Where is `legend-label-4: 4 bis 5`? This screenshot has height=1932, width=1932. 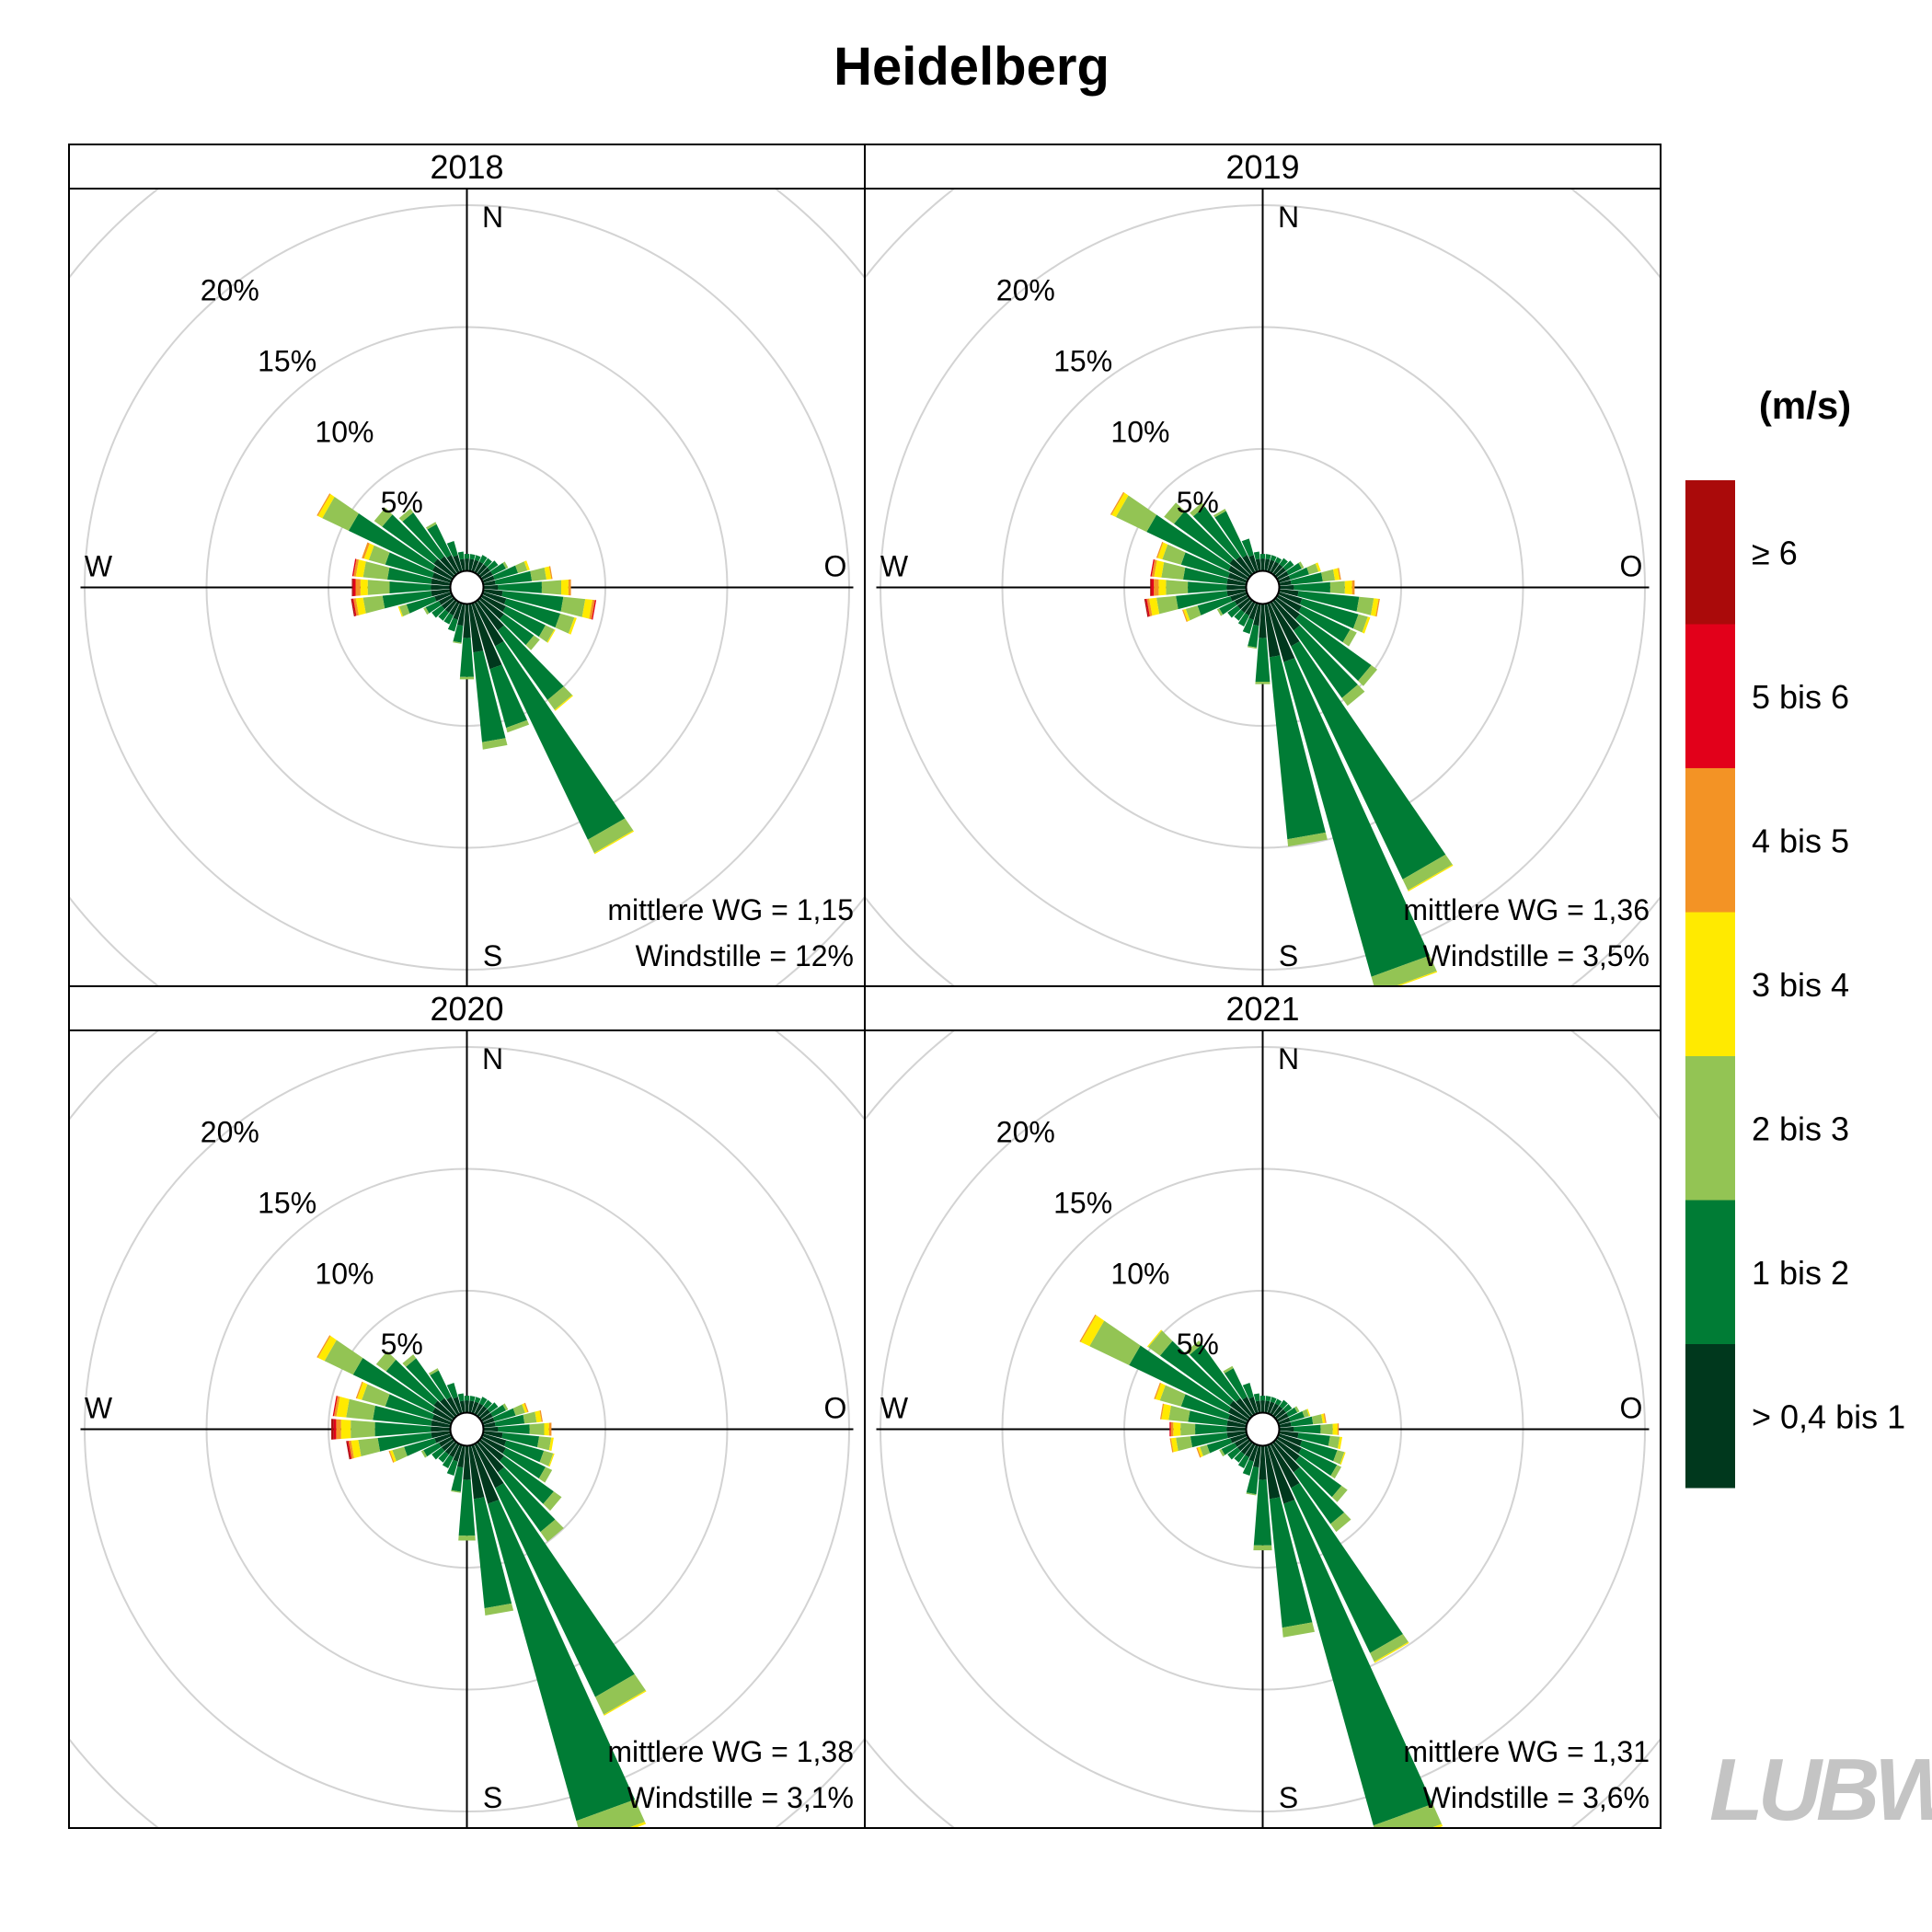 legend-label-4: 4 bis 5 is located at coordinates (1800, 840).